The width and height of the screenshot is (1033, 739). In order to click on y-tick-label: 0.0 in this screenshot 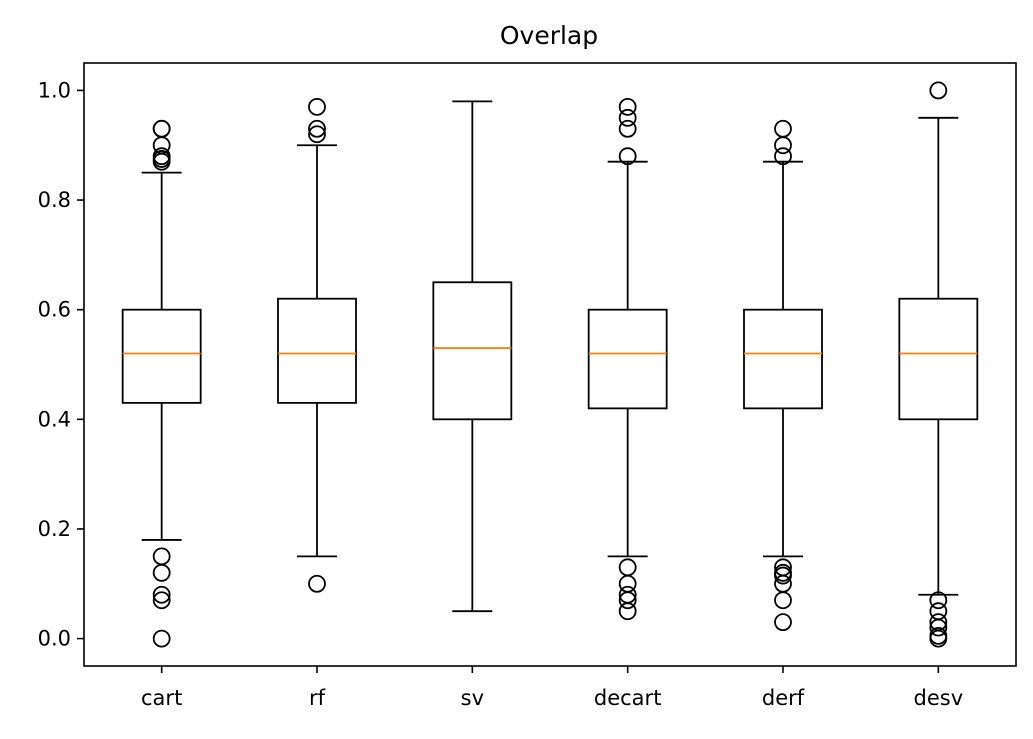, I will do `click(54, 639)`.